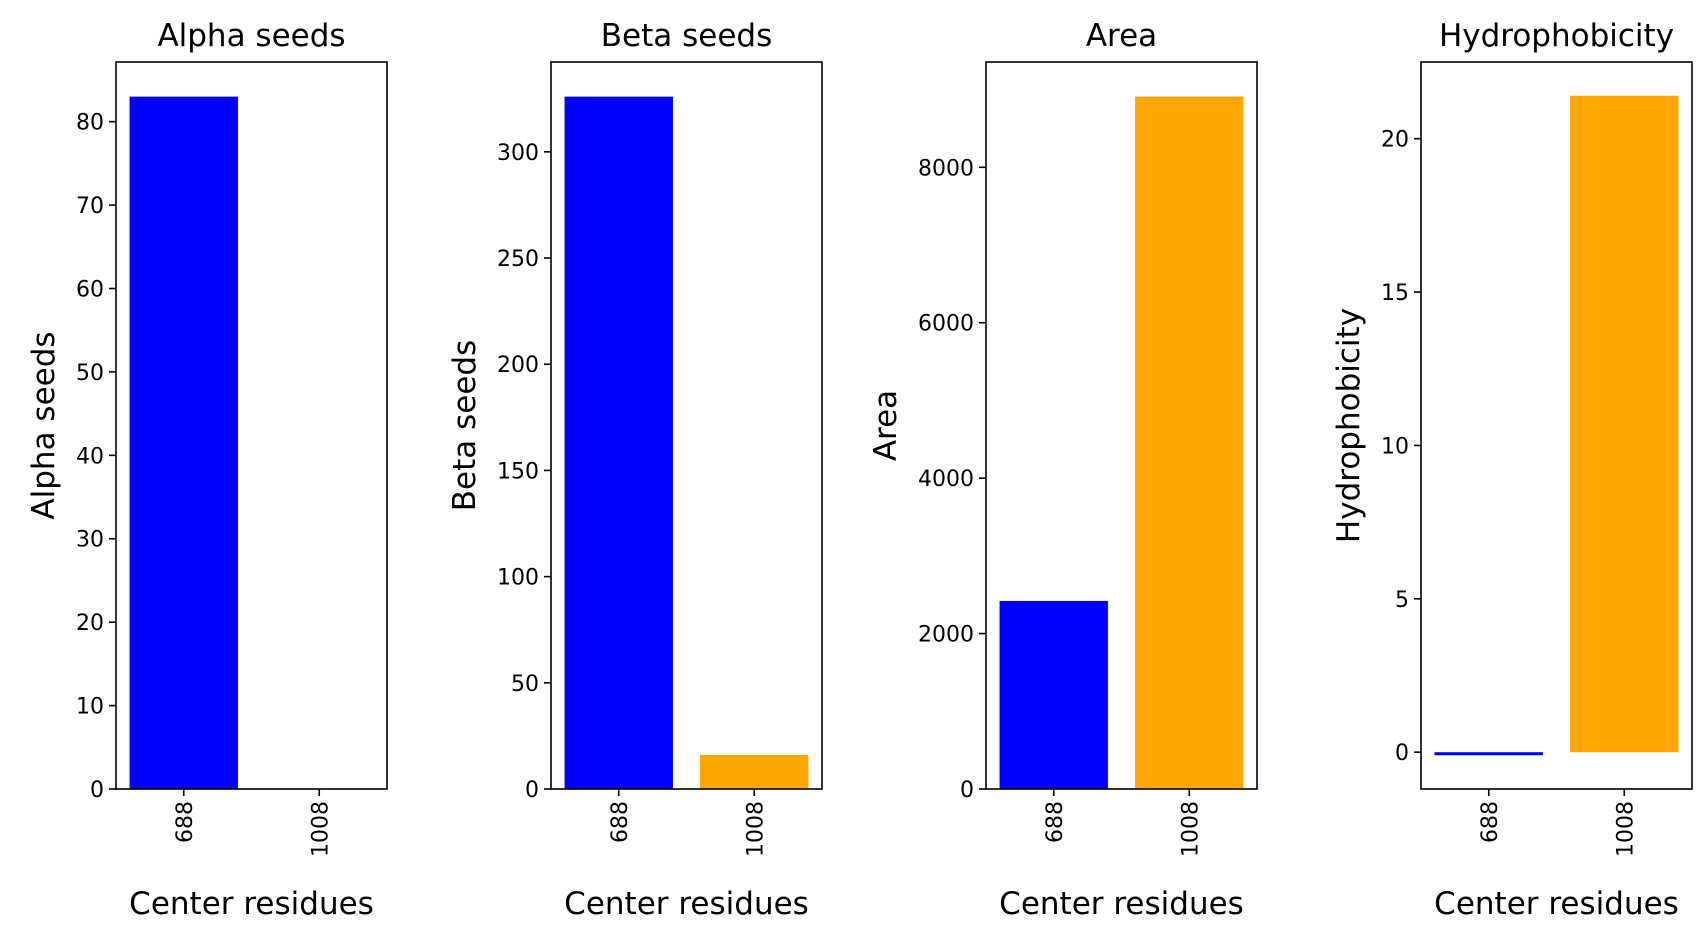 The height and width of the screenshot is (937, 1706). I want to click on y-axis-label: Beta seeds, so click(465, 425).